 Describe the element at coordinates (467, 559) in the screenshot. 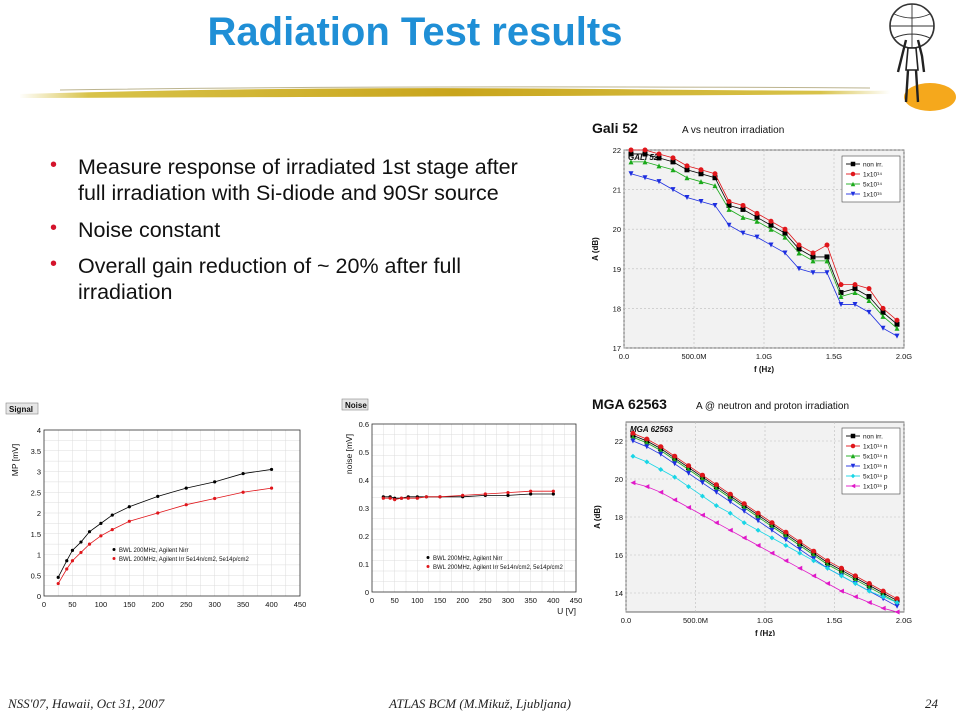

I see `legend-label: BWL 200MHz, Agilent Nirr` at that location.